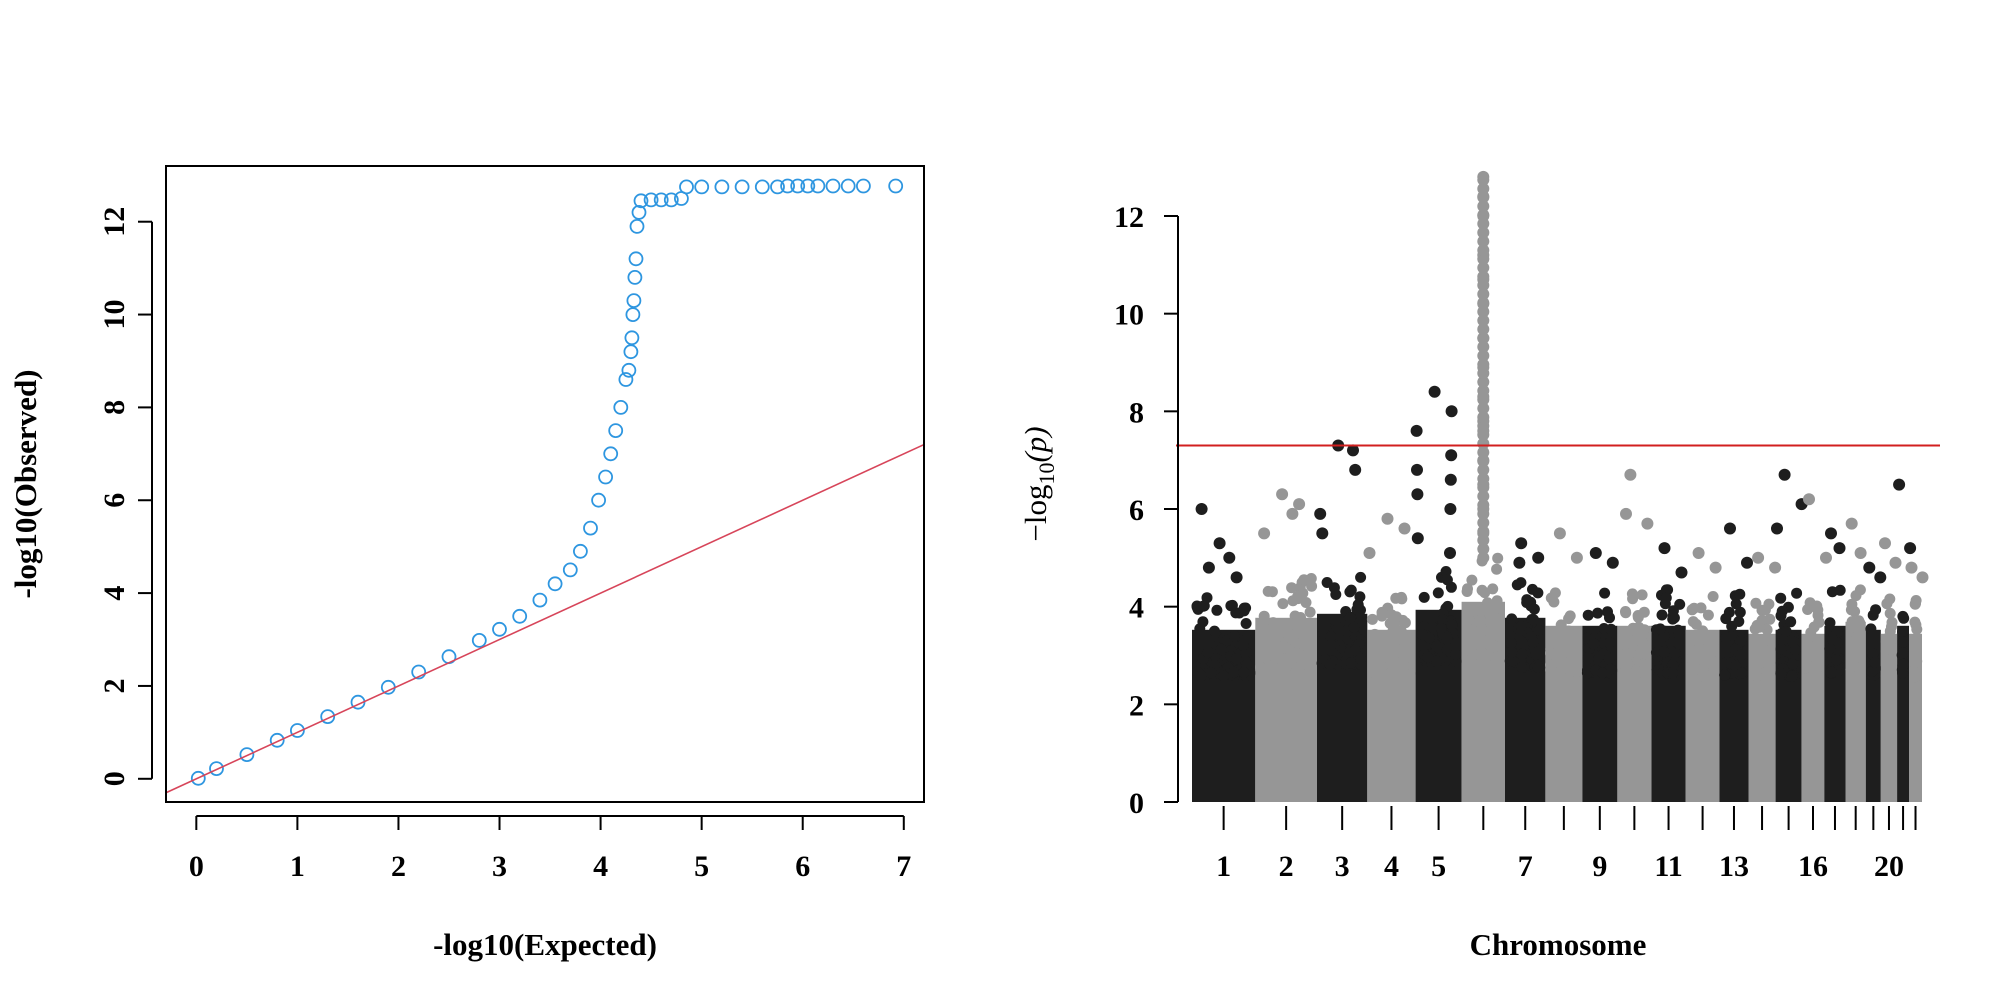 This screenshot has width=2000, height=1000. I want to click on chromosome-11-points, so click(1669, 672).